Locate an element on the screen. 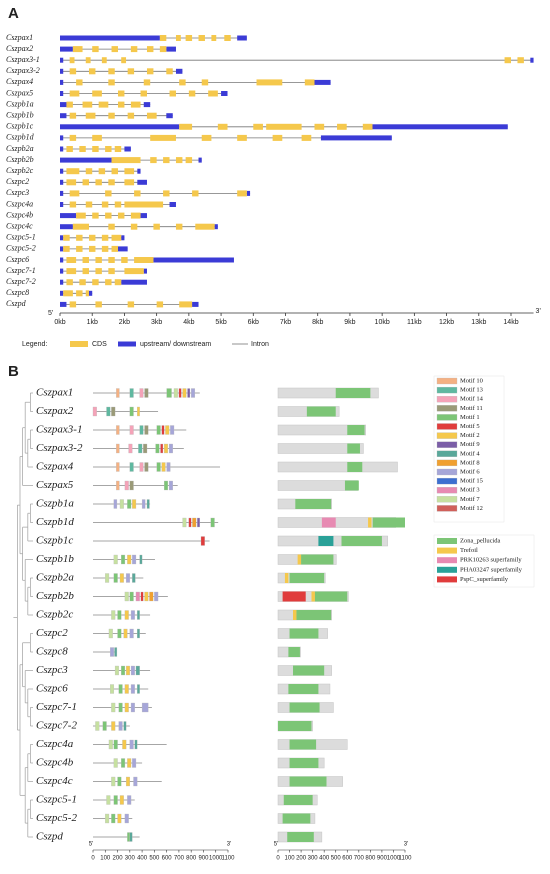  x-tick-label: 1000 is located at coordinates (394, 859).